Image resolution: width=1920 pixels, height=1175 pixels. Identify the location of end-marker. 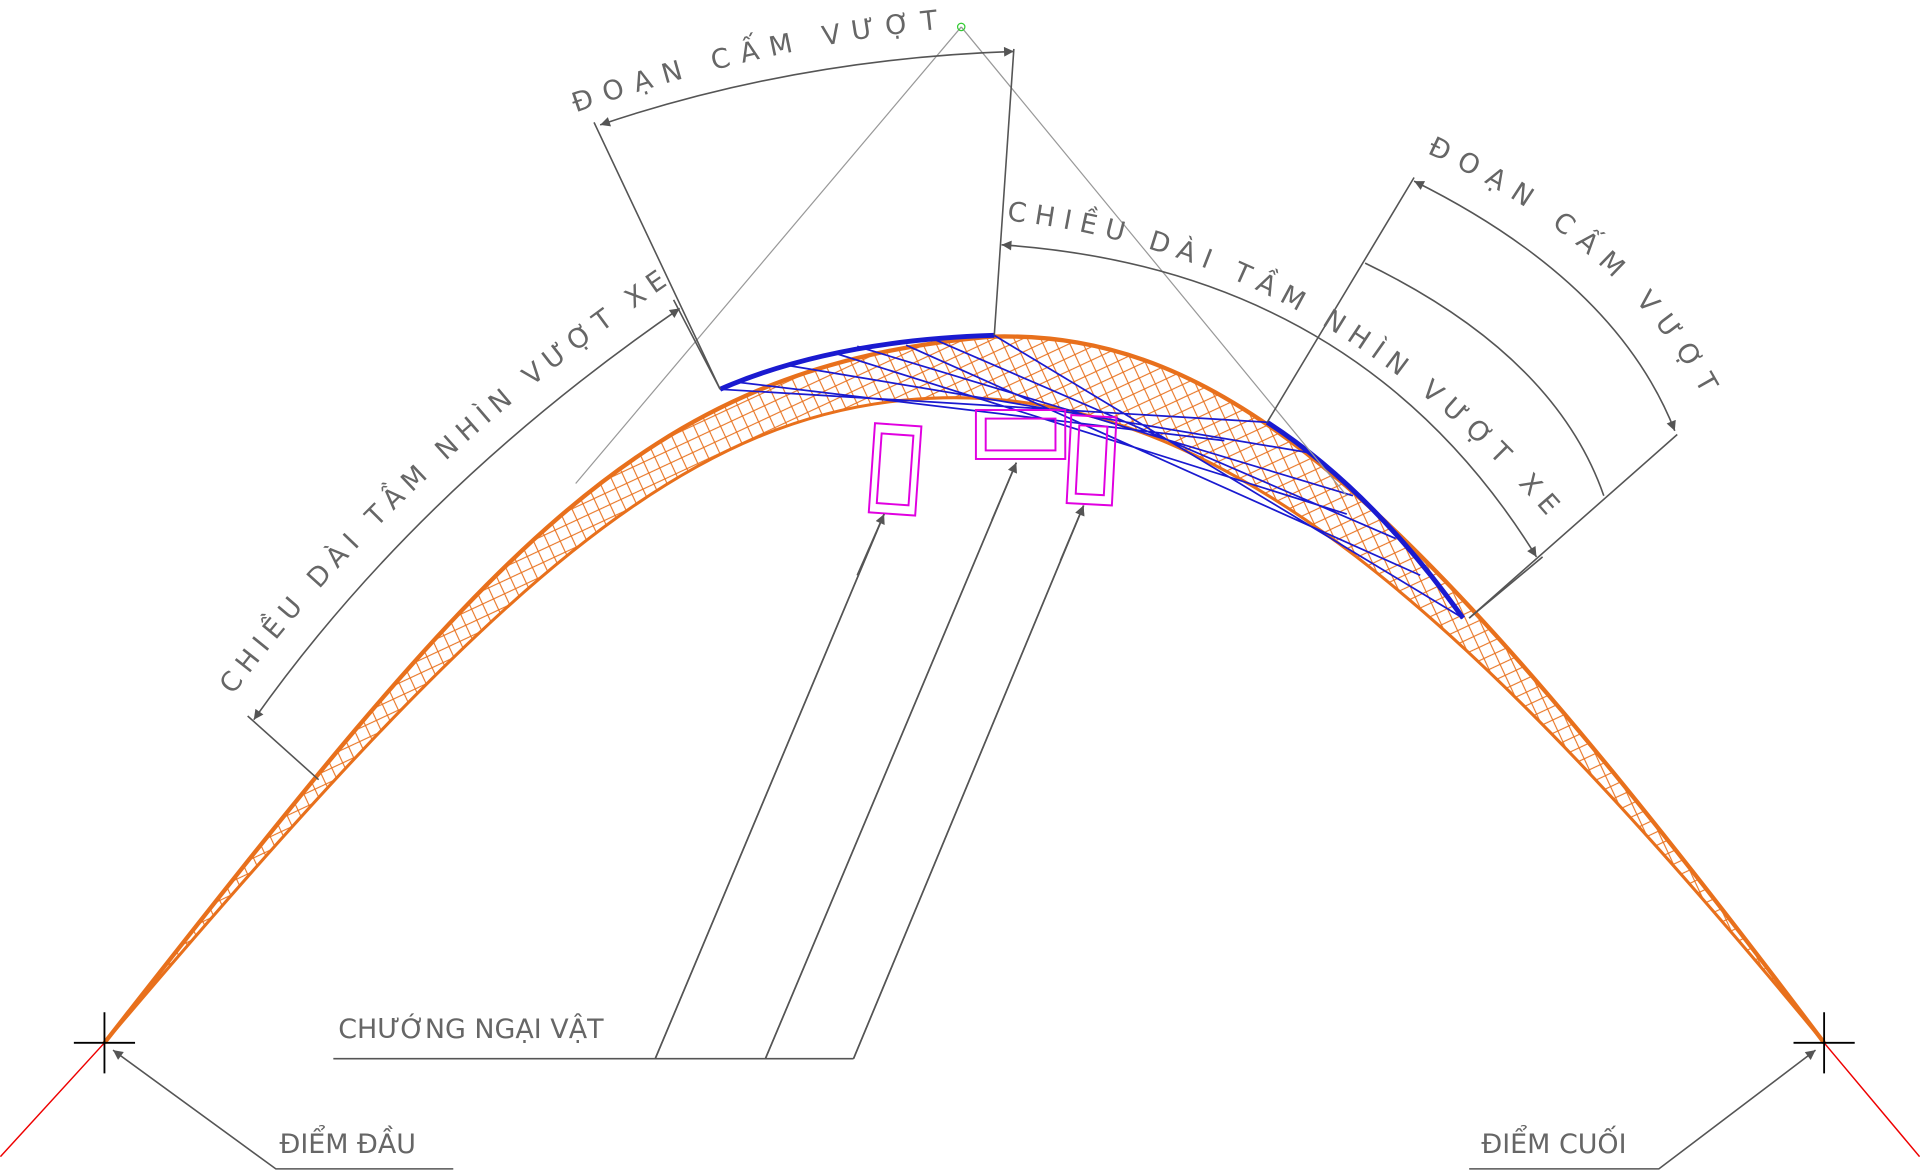
(1824, 1043).